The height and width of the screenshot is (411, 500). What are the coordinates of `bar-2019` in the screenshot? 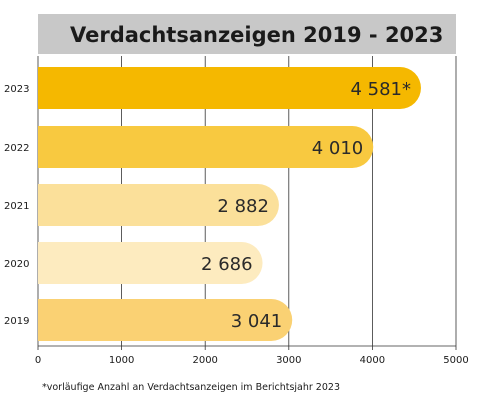 It's located at (165, 320).